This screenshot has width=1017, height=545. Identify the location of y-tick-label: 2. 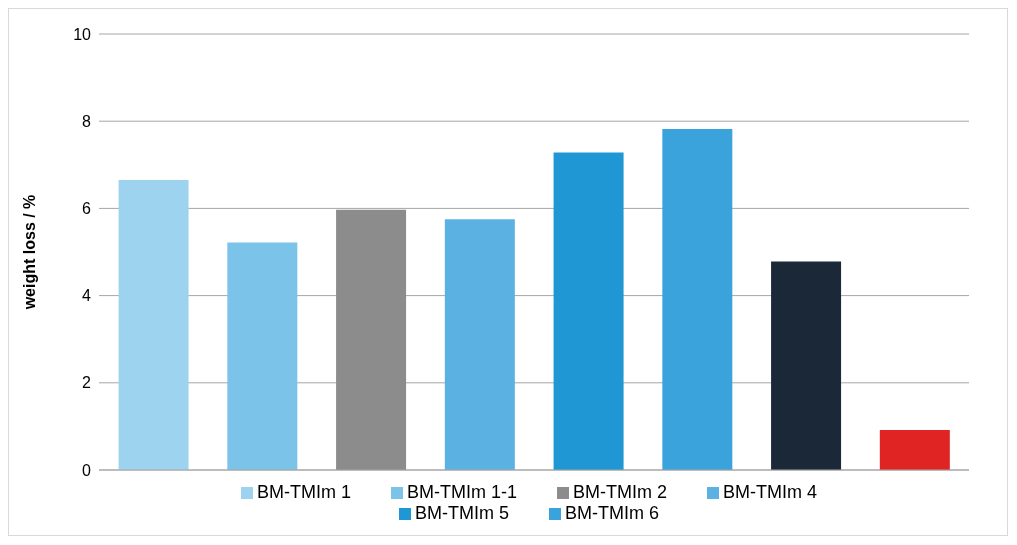
(87, 383).